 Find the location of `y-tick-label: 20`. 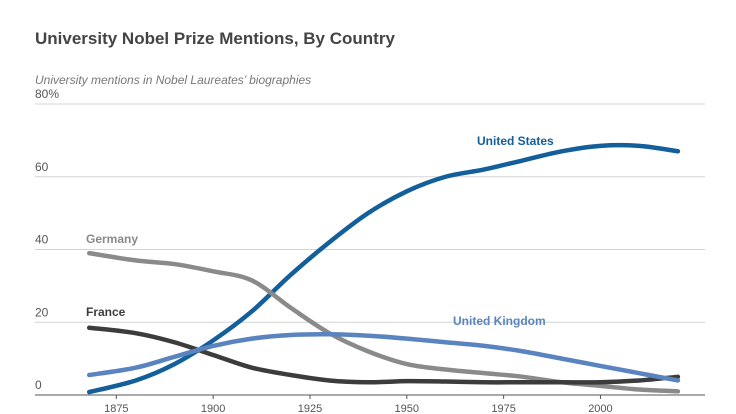

y-tick-label: 20 is located at coordinates (42, 312).